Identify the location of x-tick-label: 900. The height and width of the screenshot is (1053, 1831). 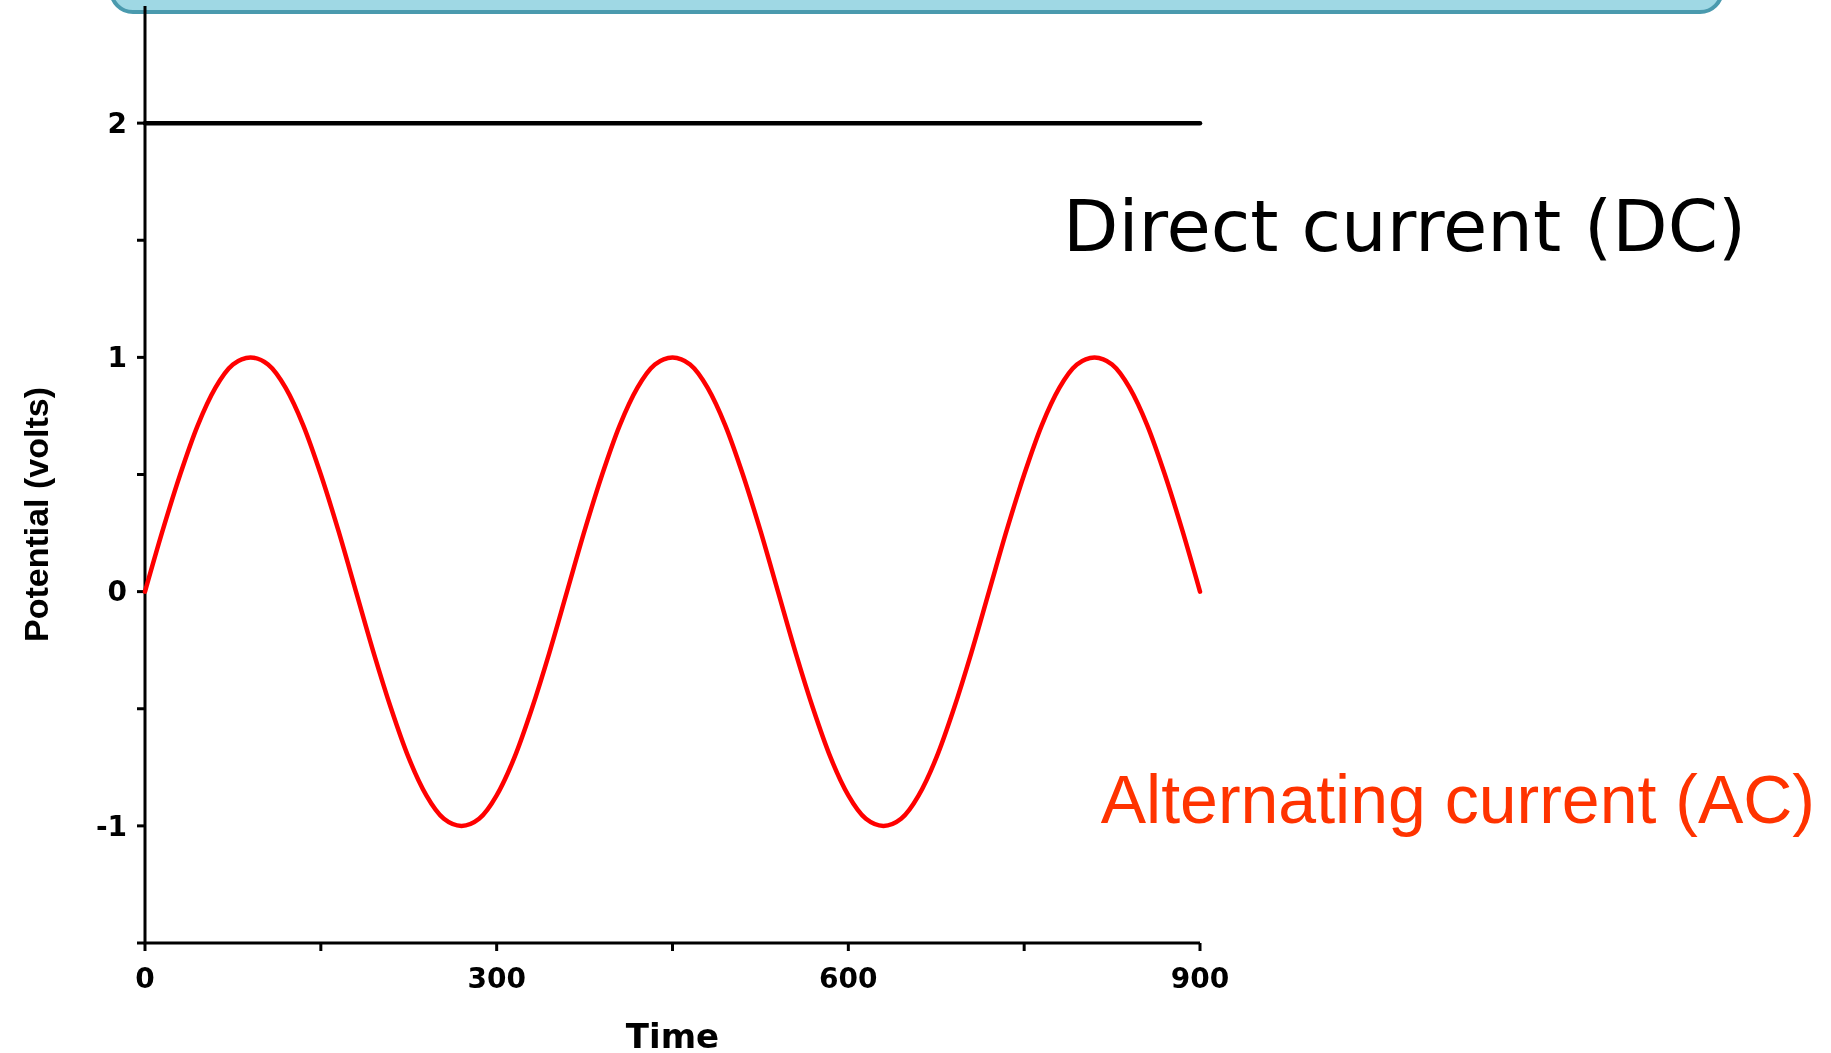
(1200, 978).